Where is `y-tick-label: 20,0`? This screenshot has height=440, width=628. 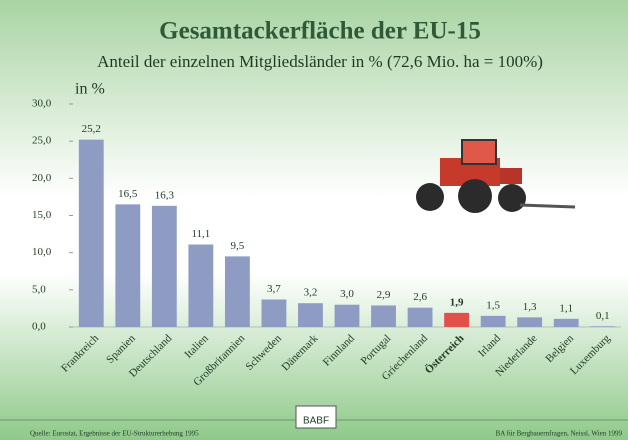
y-tick-label: 20,0 is located at coordinates (42, 178).